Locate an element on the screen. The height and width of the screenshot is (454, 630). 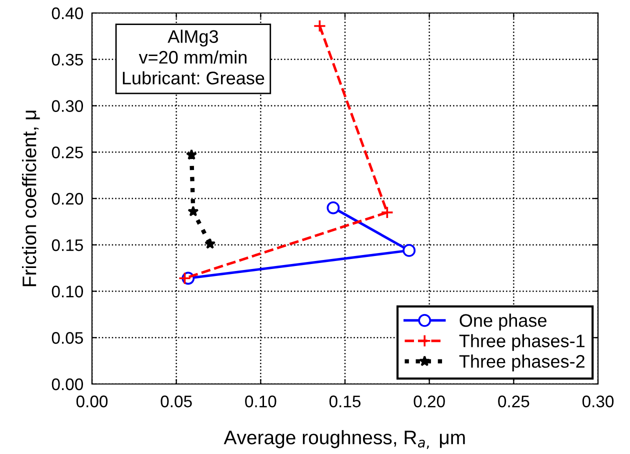
y-tick-label: 0.15 is located at coordinates (67, 245).